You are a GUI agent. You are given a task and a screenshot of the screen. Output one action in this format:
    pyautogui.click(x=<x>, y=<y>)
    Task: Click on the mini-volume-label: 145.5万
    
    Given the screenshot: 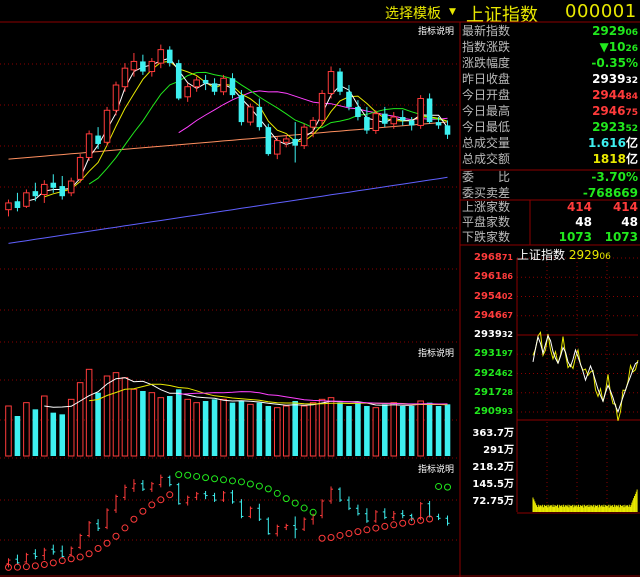 What is the action you would take?
    pyautogui.click(x=493, y=484)
    